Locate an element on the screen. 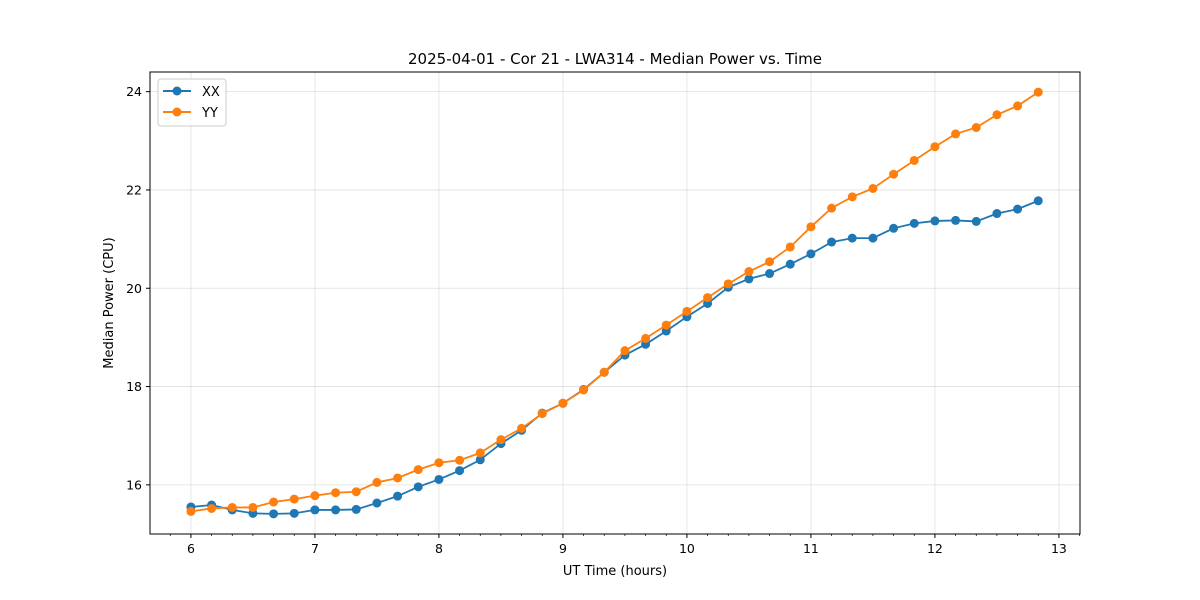 Image resolution: width=1200 pixels, height=600 pixels. y-tick-label: 22 is located at coordinates (134, 189).